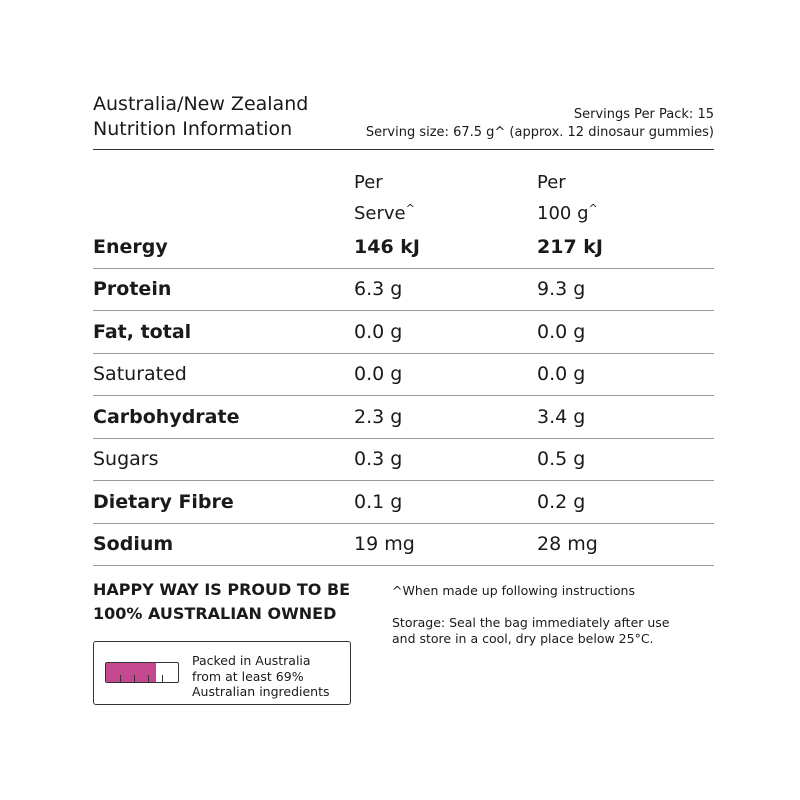  Describe the element at coordinates (403, 460) in the screenshot. I see `table-row: Sugars 0.3 g 0.5 g` at that location.